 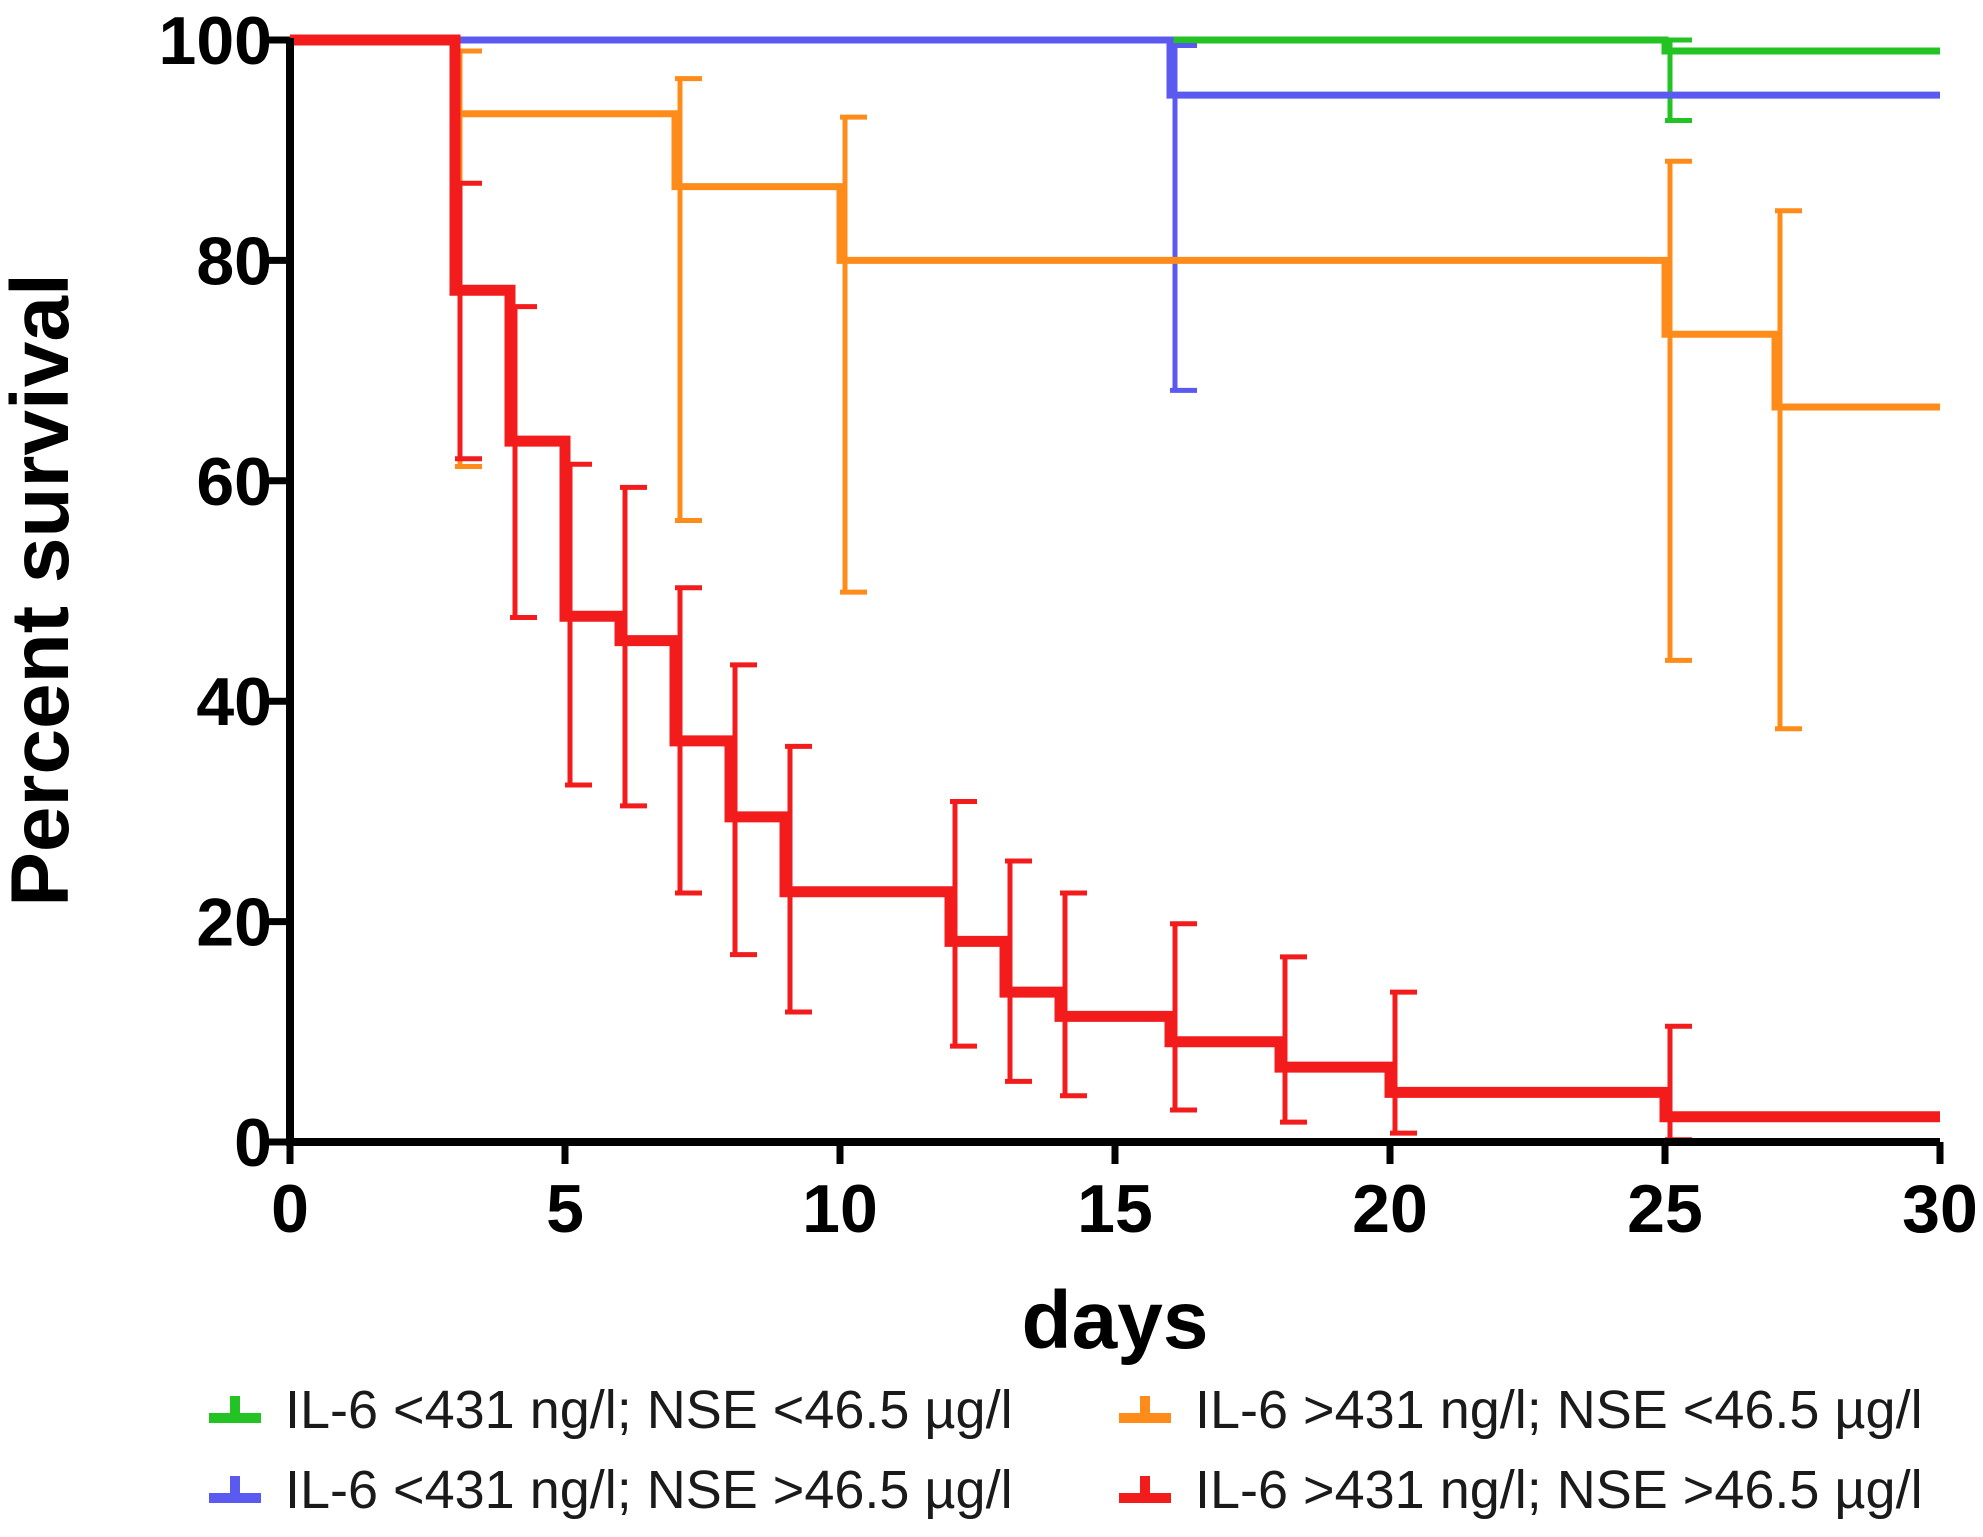 What do you see at coordinates (253, 1143) in the screenshot?
I see `y-tick-label: 0` at bounding box center [253, 1143].